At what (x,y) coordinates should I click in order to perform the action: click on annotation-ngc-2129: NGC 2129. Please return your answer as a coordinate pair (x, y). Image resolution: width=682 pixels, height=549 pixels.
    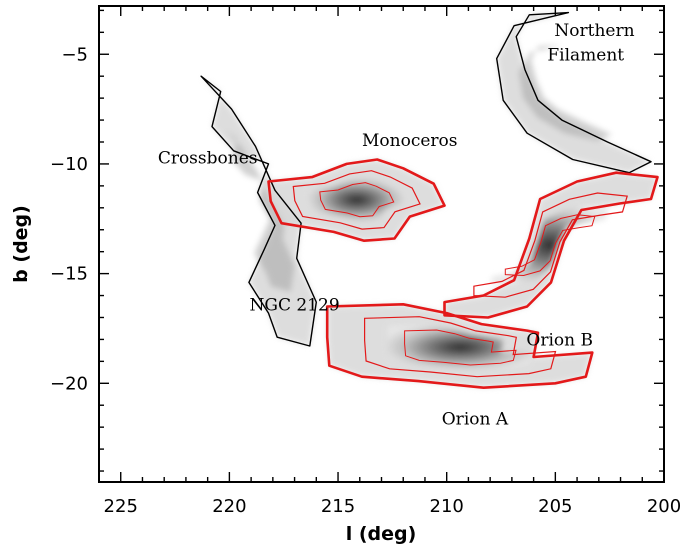
    Looking at the image, I should click on (295, 305).